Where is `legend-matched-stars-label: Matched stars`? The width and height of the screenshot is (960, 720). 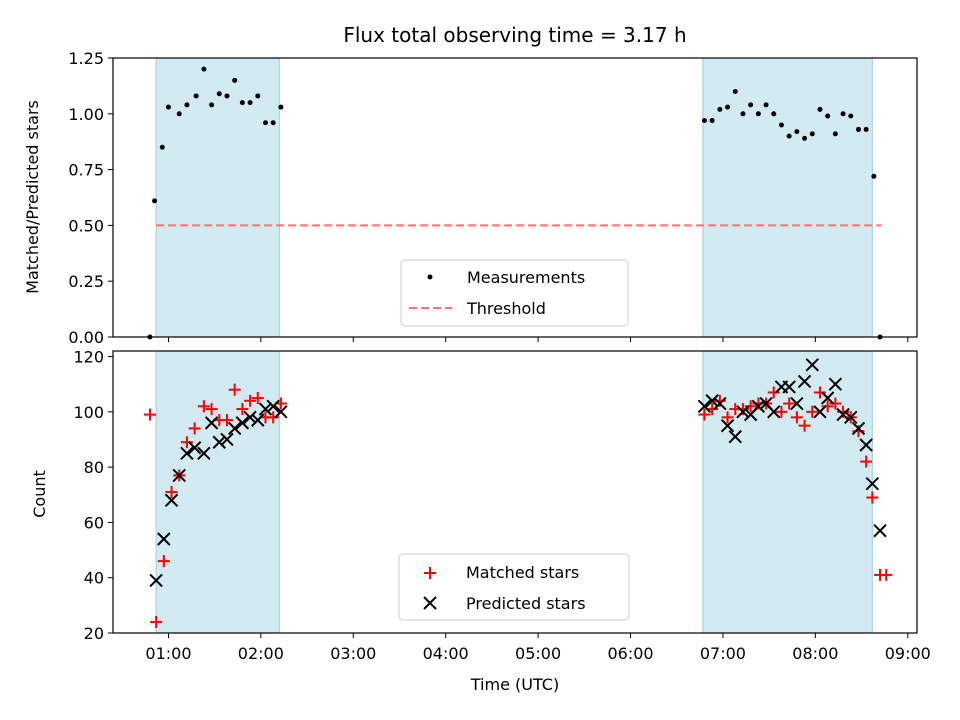
legend-matched-stars-label: Matched stars is located at coordinates (522, 572).